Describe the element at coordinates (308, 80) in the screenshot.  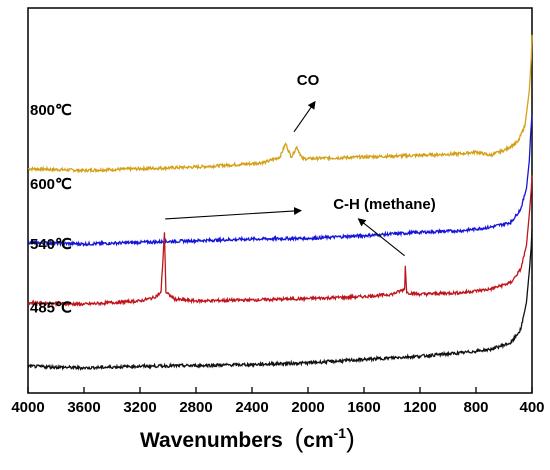
I see `annotation-label-0: CO` at that location.